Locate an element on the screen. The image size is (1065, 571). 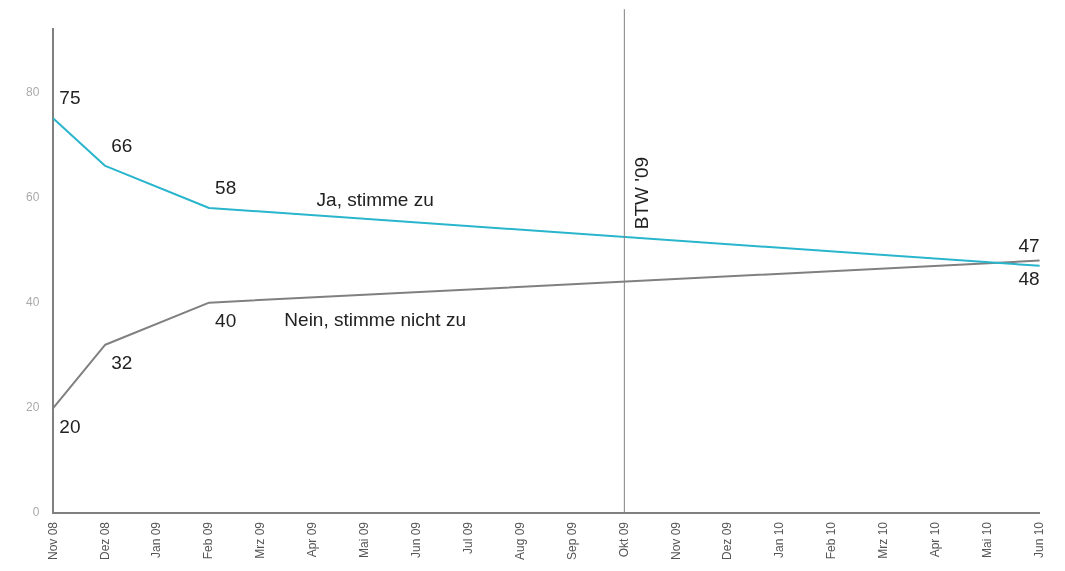
data-label: 40 is located at coordinates (226, 321).